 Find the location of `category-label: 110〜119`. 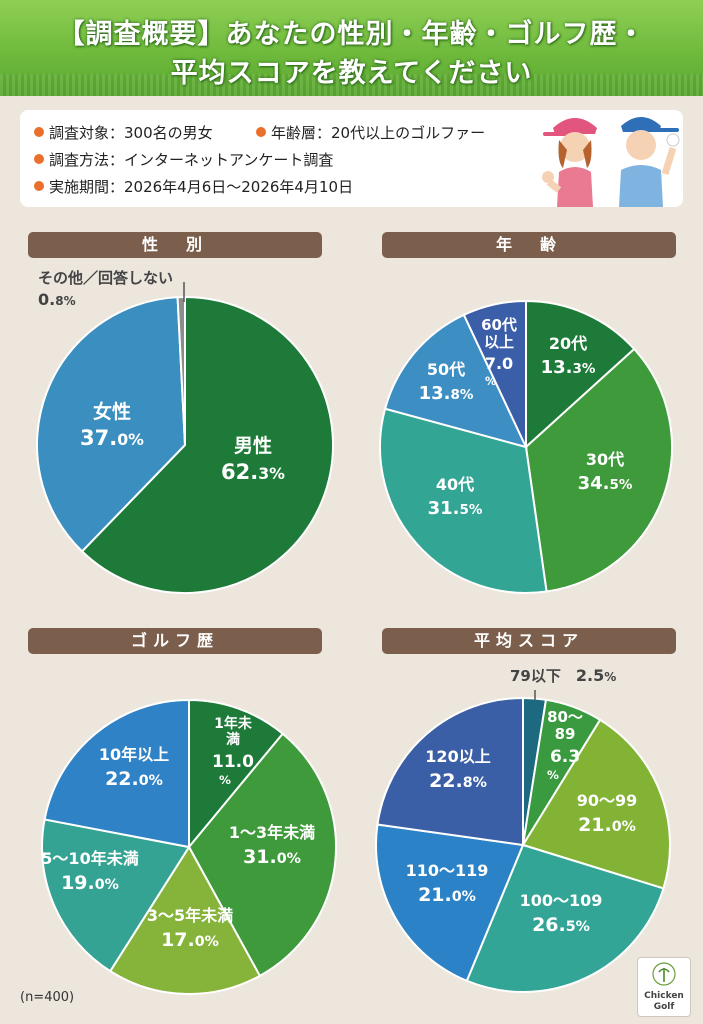

category-label: 110〜119 is located at coordinates (447, 870).